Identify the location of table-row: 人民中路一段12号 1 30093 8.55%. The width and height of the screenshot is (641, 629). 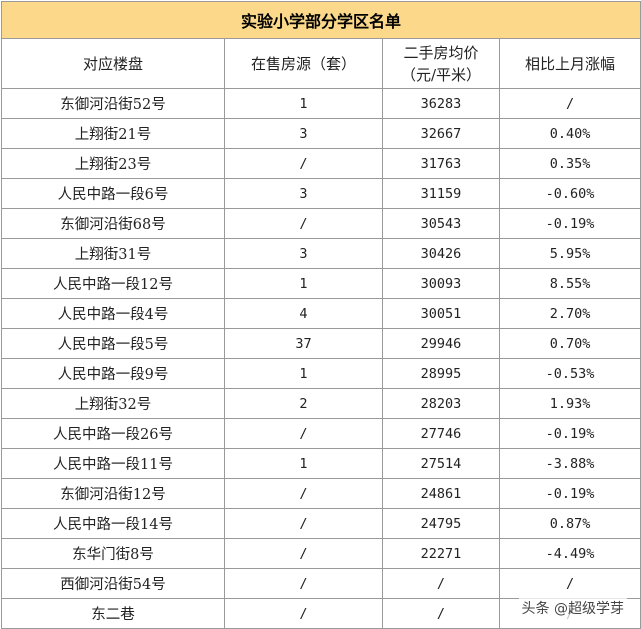
(321, 283).